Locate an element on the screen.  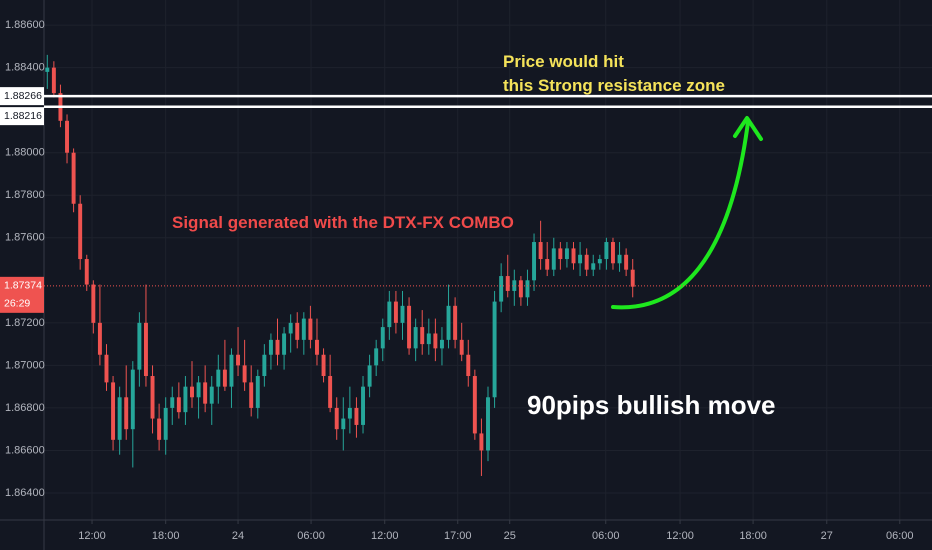
annotation: Price would hit is located at coordinates (563, 61).